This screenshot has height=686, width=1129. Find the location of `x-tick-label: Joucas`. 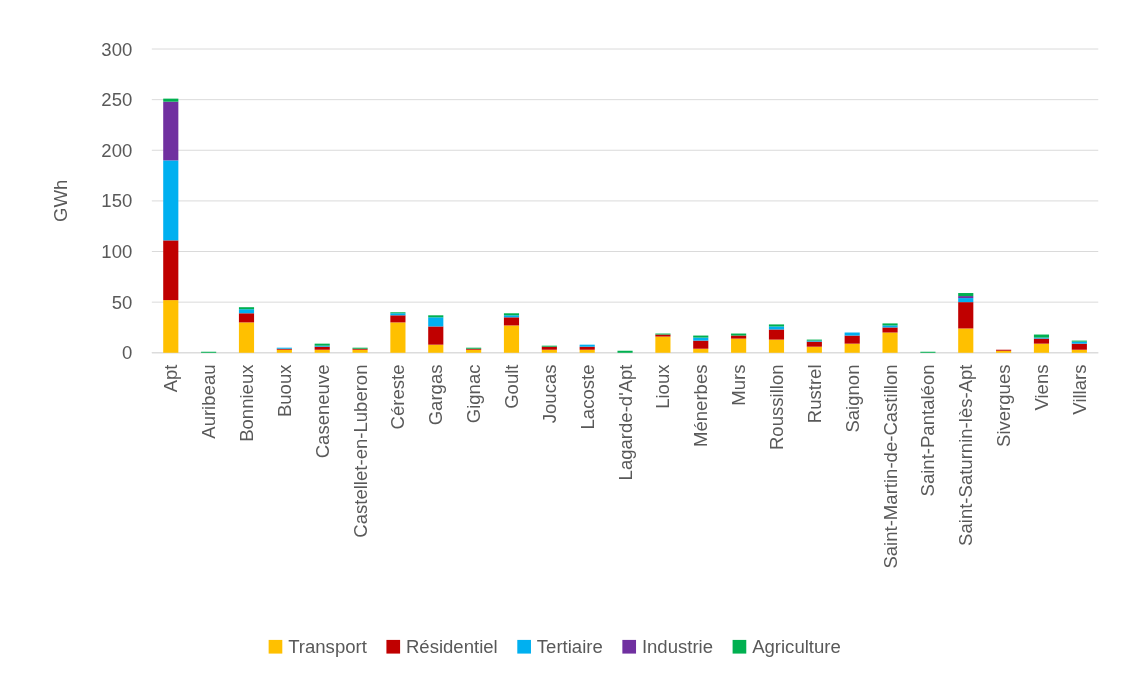

x-tick-label: Joucas is located at coordinates (549, 394).